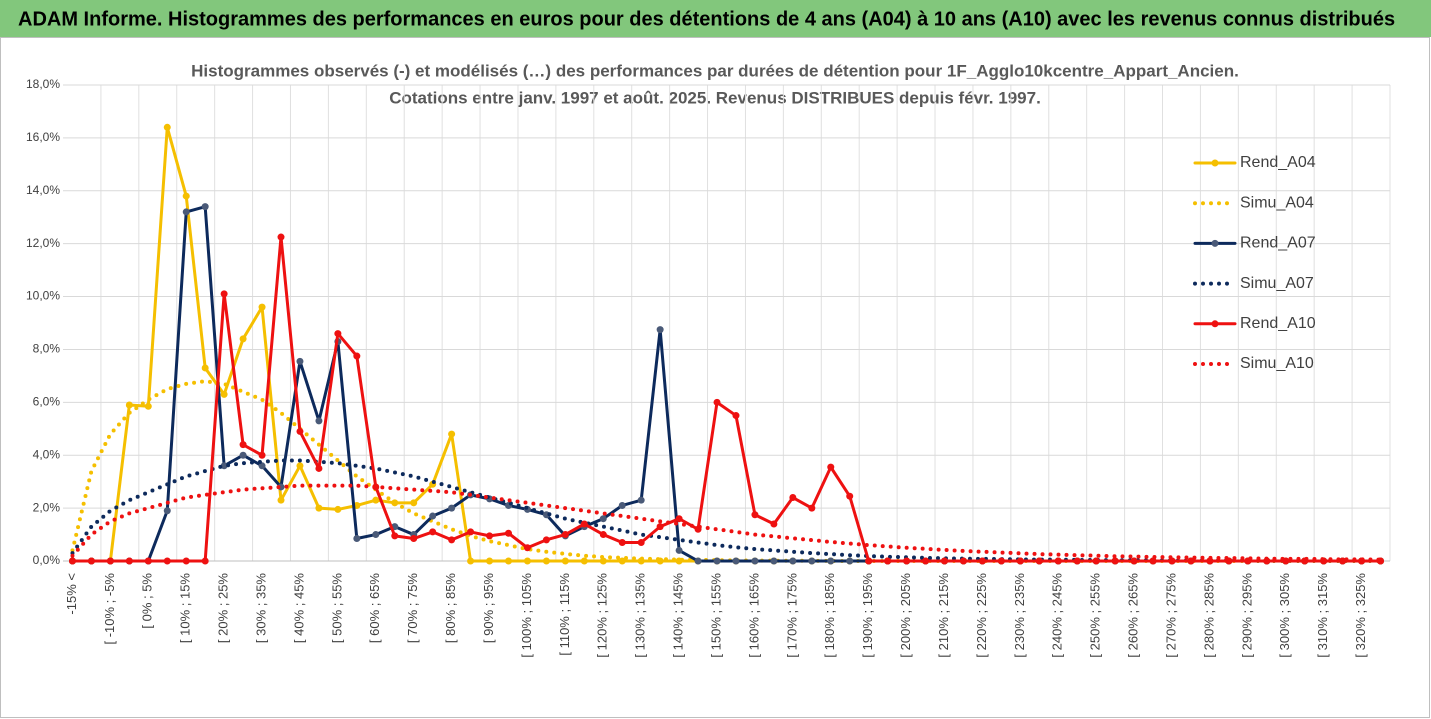 The image size is (1431, 719). Describe the element at coordinates (602, 615) in the screenshot. I see `x-tick-label: [ 120% ; 125%` at that location.